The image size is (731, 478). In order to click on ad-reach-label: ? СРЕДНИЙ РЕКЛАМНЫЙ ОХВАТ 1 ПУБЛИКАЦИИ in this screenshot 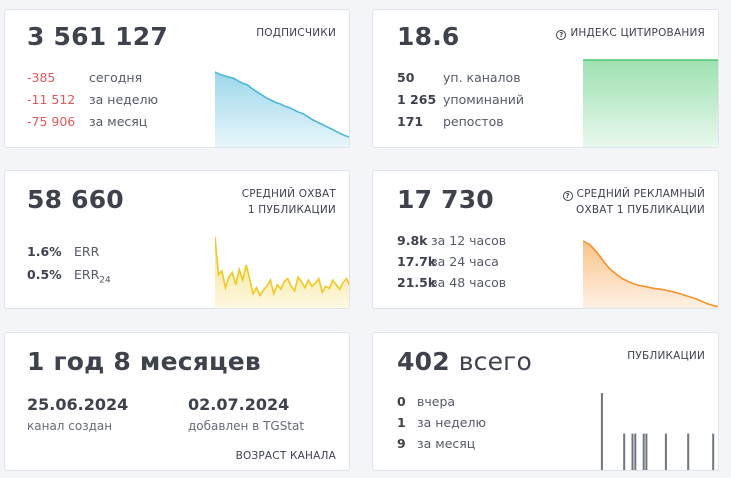, I will do `click(633, 202)`.